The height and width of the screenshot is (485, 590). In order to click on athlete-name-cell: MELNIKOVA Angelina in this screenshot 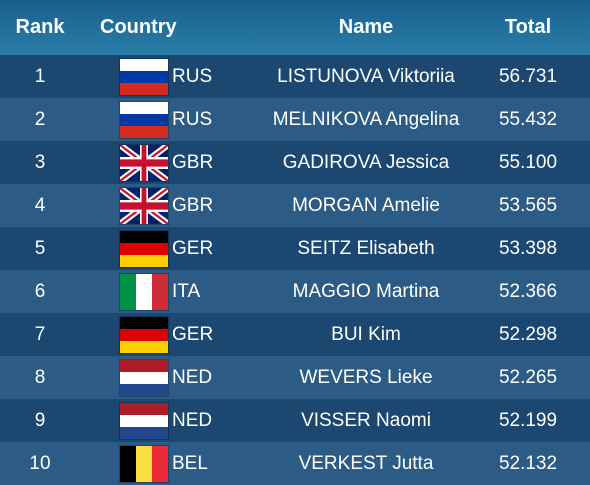, I will do `click(366, 119)`.